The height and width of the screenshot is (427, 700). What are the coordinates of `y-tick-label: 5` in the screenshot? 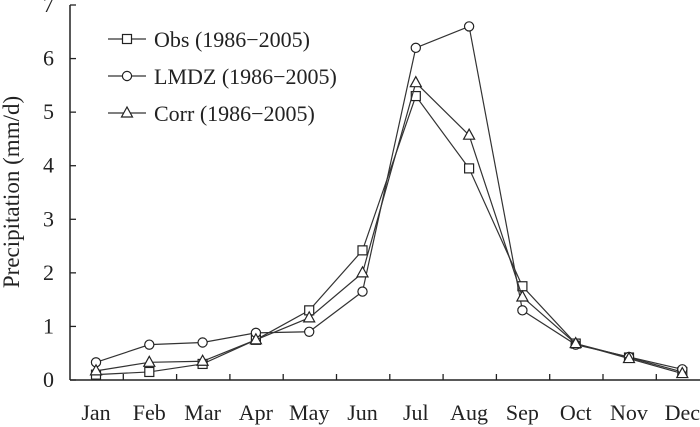 It's located at (48, 111).